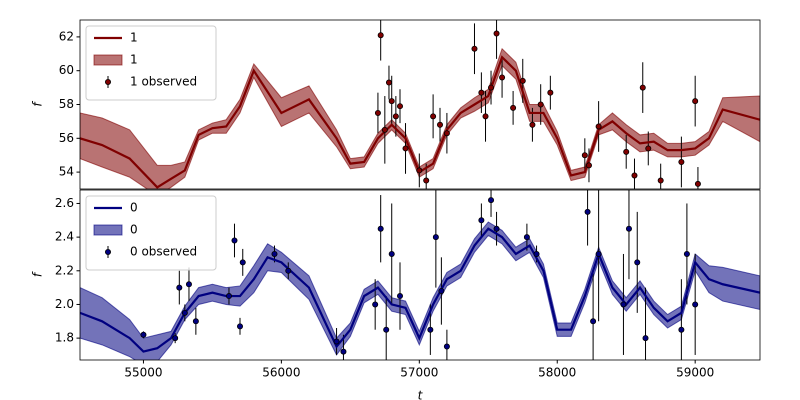  What do you see at coordinates (163, 82) in the screenshot?
I see `legend-label: 1 observed` at bounding box center [163, 82].